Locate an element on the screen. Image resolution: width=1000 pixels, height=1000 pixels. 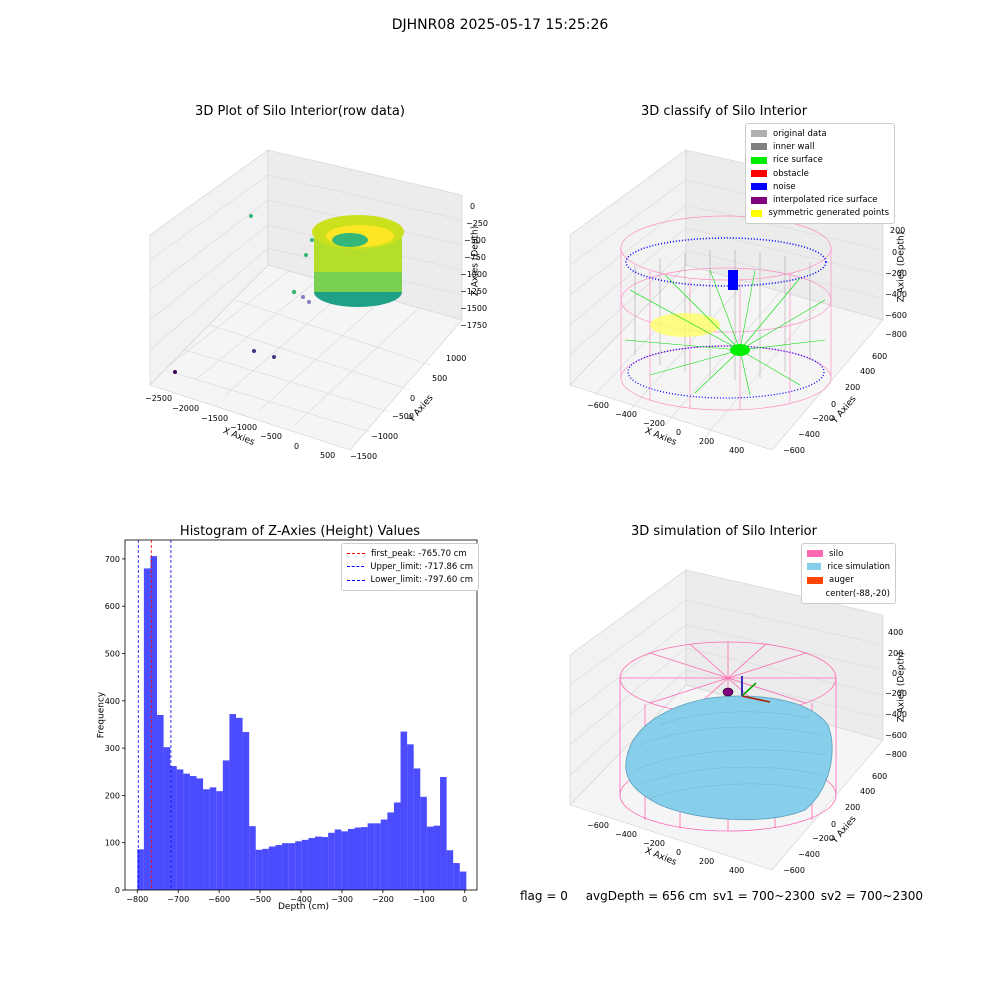
legend-label: silo is located at coordinates (836, 553).